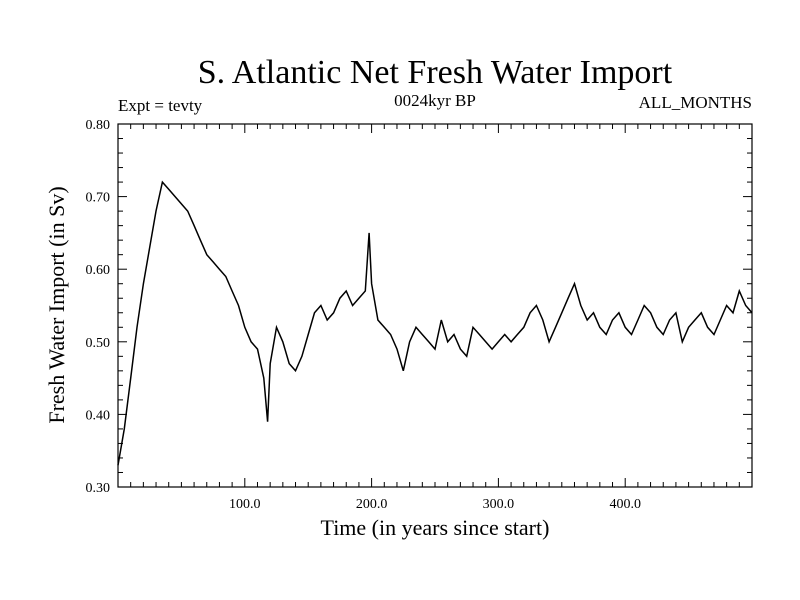  Describe the element at coordinates (625, 504) in the screenshot. I see `x-tick-label: 400.0` at that location.